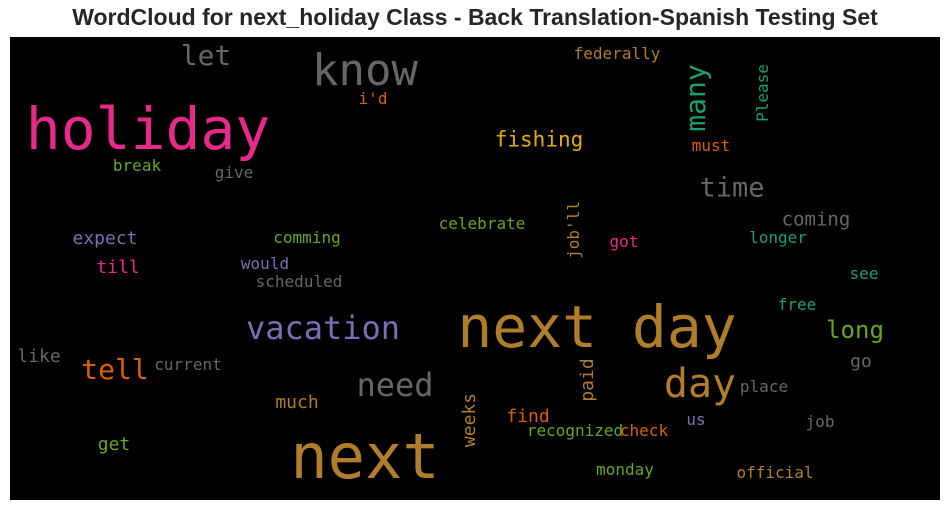  What do you see at coordinates (206, 55) in the screenshot?
I see `wordcloud-word: let` at bounding box center [206, 55].